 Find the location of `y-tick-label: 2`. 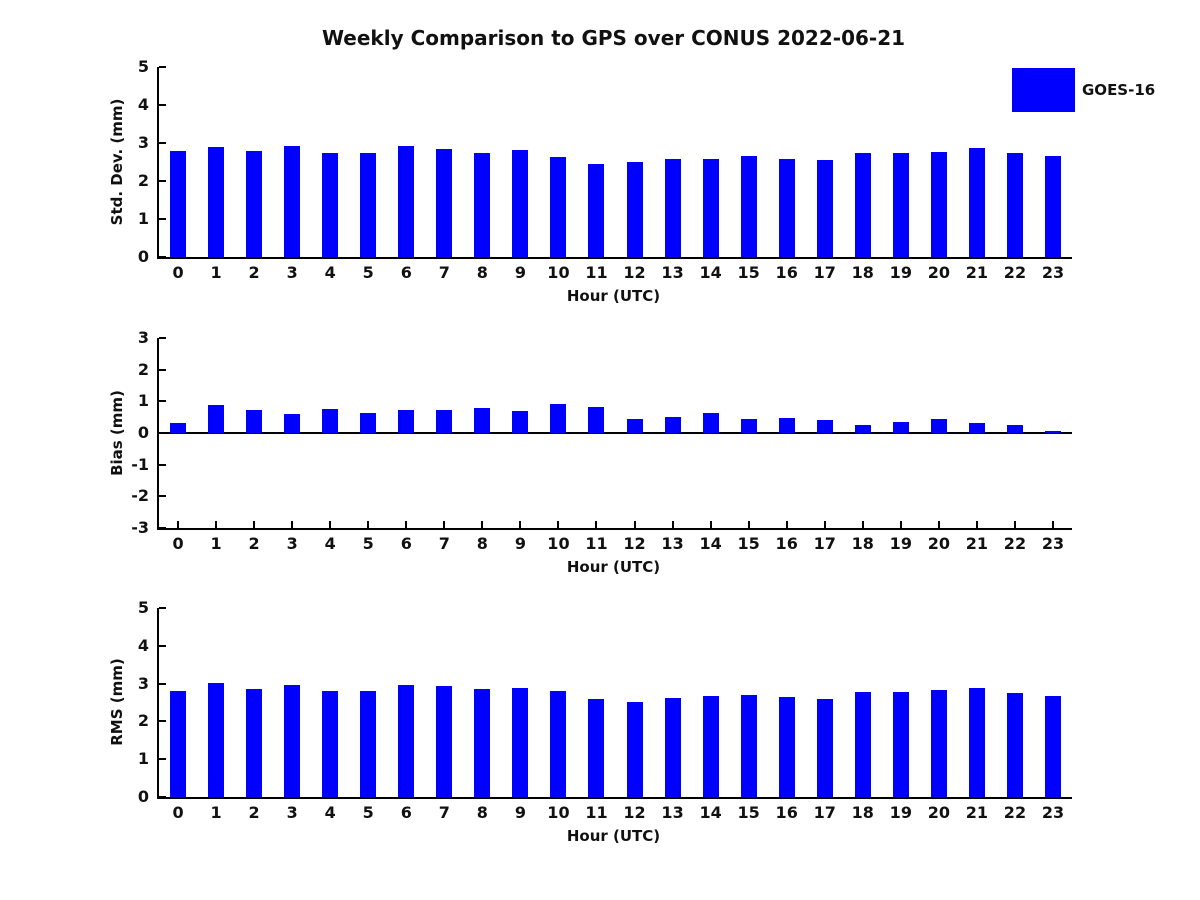

y-tick-label: 2 is located at coordinates (143, 369).